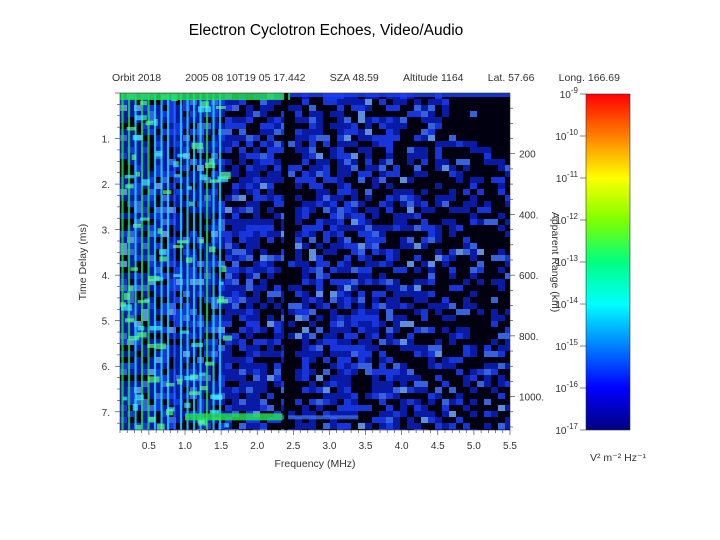 The width and height of the screenshot is (720, 540). What do you see at coordinates (137, 78) in the screenshot?
I see `info-orbit: Orbit 2018` at bounding box center [137, 78].